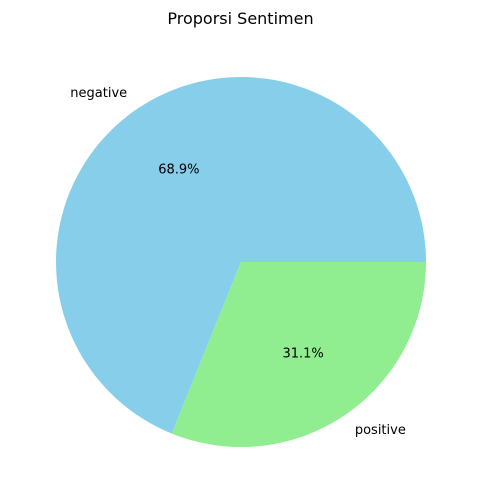 The width and height of the screenshot is (481, 504). What do you see at coordinates (302, 354) in the screenshot?
I see `slice-percent-positive: 31.1%` at bounding box center [302, 354].